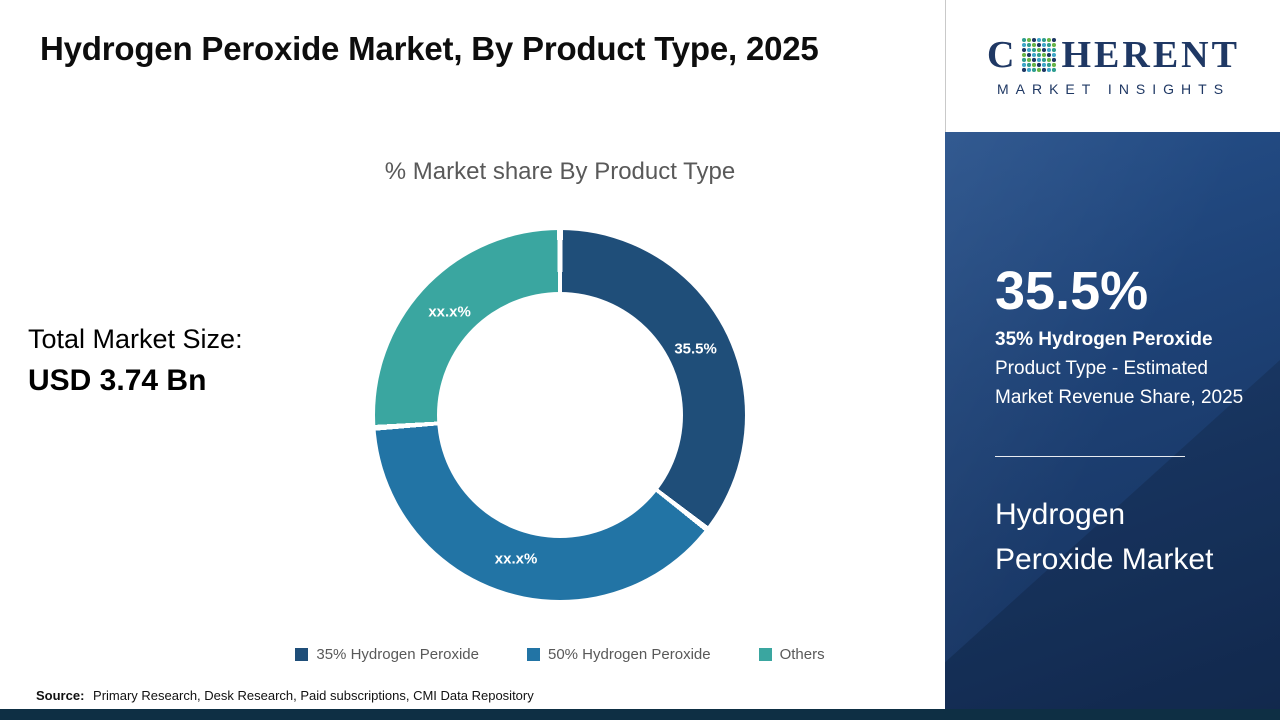 This screenshot has height=720, width=1280. What do you see at coordinates (560, 171) in the screenshot?
I see `chart-title: % Market share By Product Type` at bounding box center [560, 171].